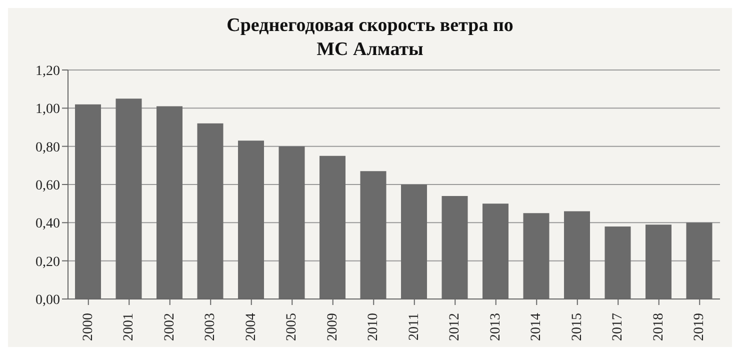  I want to click on x-tick-label: 2005, so click(292, 327).